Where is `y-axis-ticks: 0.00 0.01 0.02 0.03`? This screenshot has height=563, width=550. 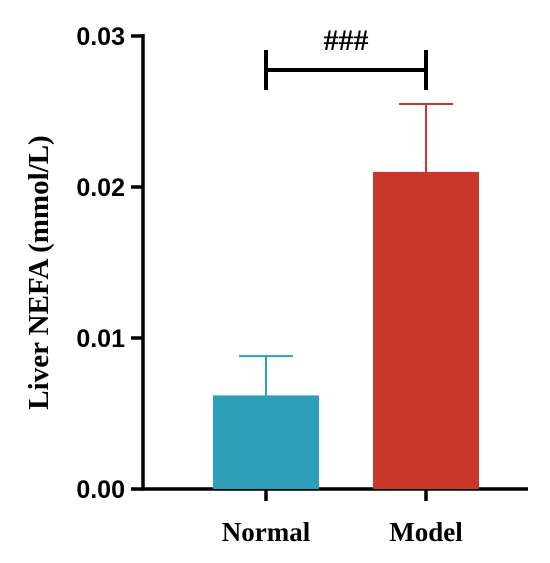
y-axis-ticks: 0.00 0.01 0.02 0.03 is located at coordinates (109, 263).